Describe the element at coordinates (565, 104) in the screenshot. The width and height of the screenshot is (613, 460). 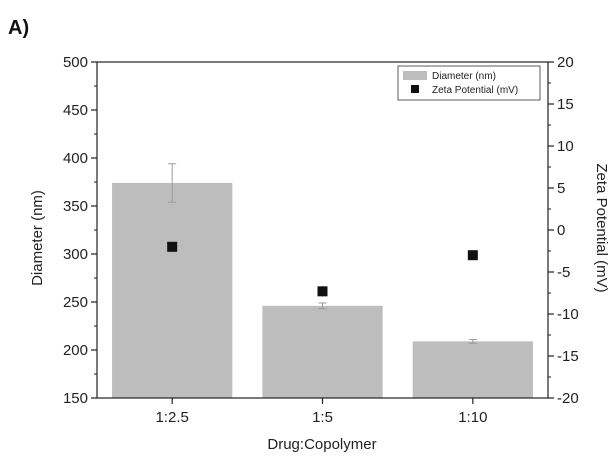
I see `y-right-tick-label: 15` at that location.